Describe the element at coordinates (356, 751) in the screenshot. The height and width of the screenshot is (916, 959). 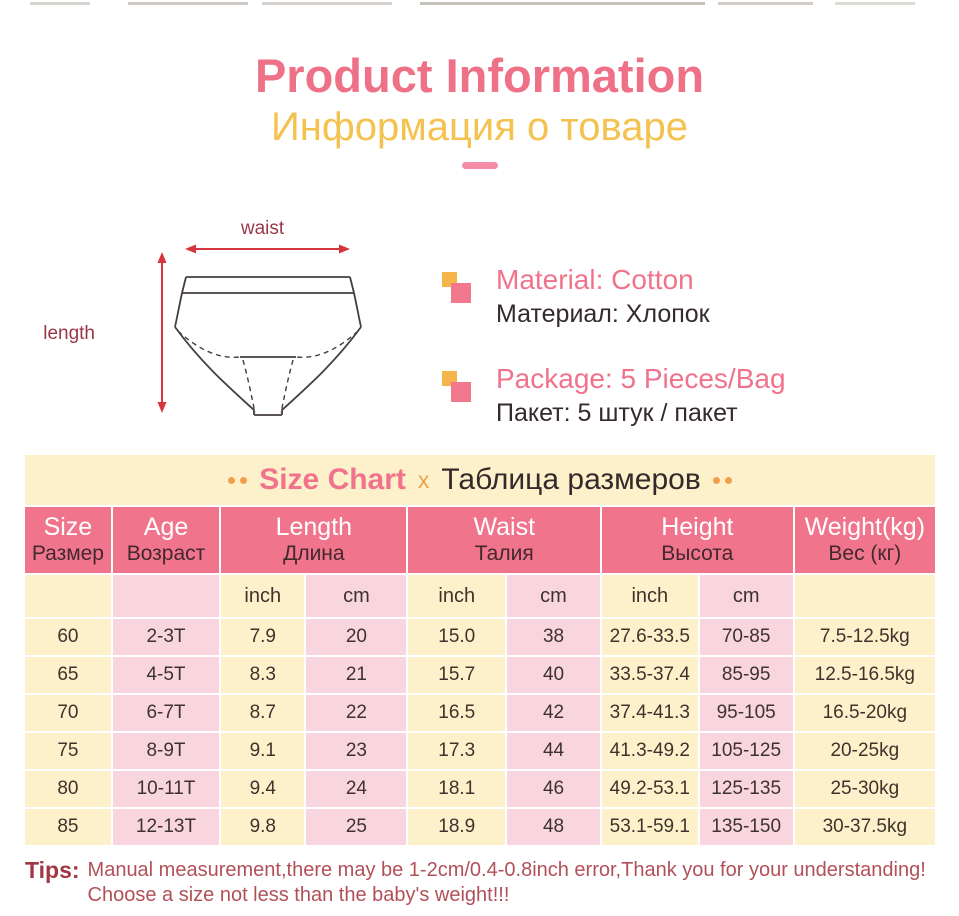
I see `data-cell: 23` at that location.